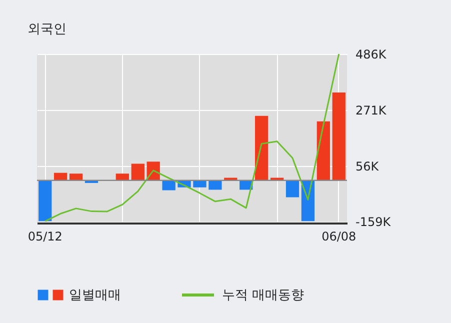 The image size is (451, 323). Describe the element at coordinates (372, 110) in the screenshot. I see `y-tick-label: 271K` at that location.